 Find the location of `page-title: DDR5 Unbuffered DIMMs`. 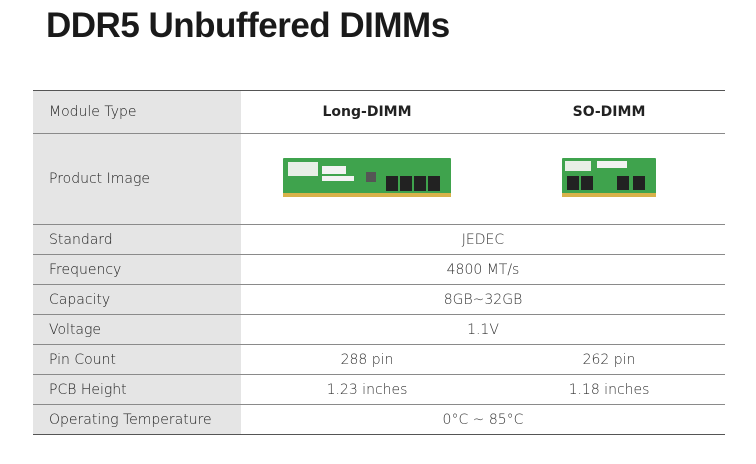

page-title: DDR5 Unbuffered DIMMs is located at coordinates (248, 25).